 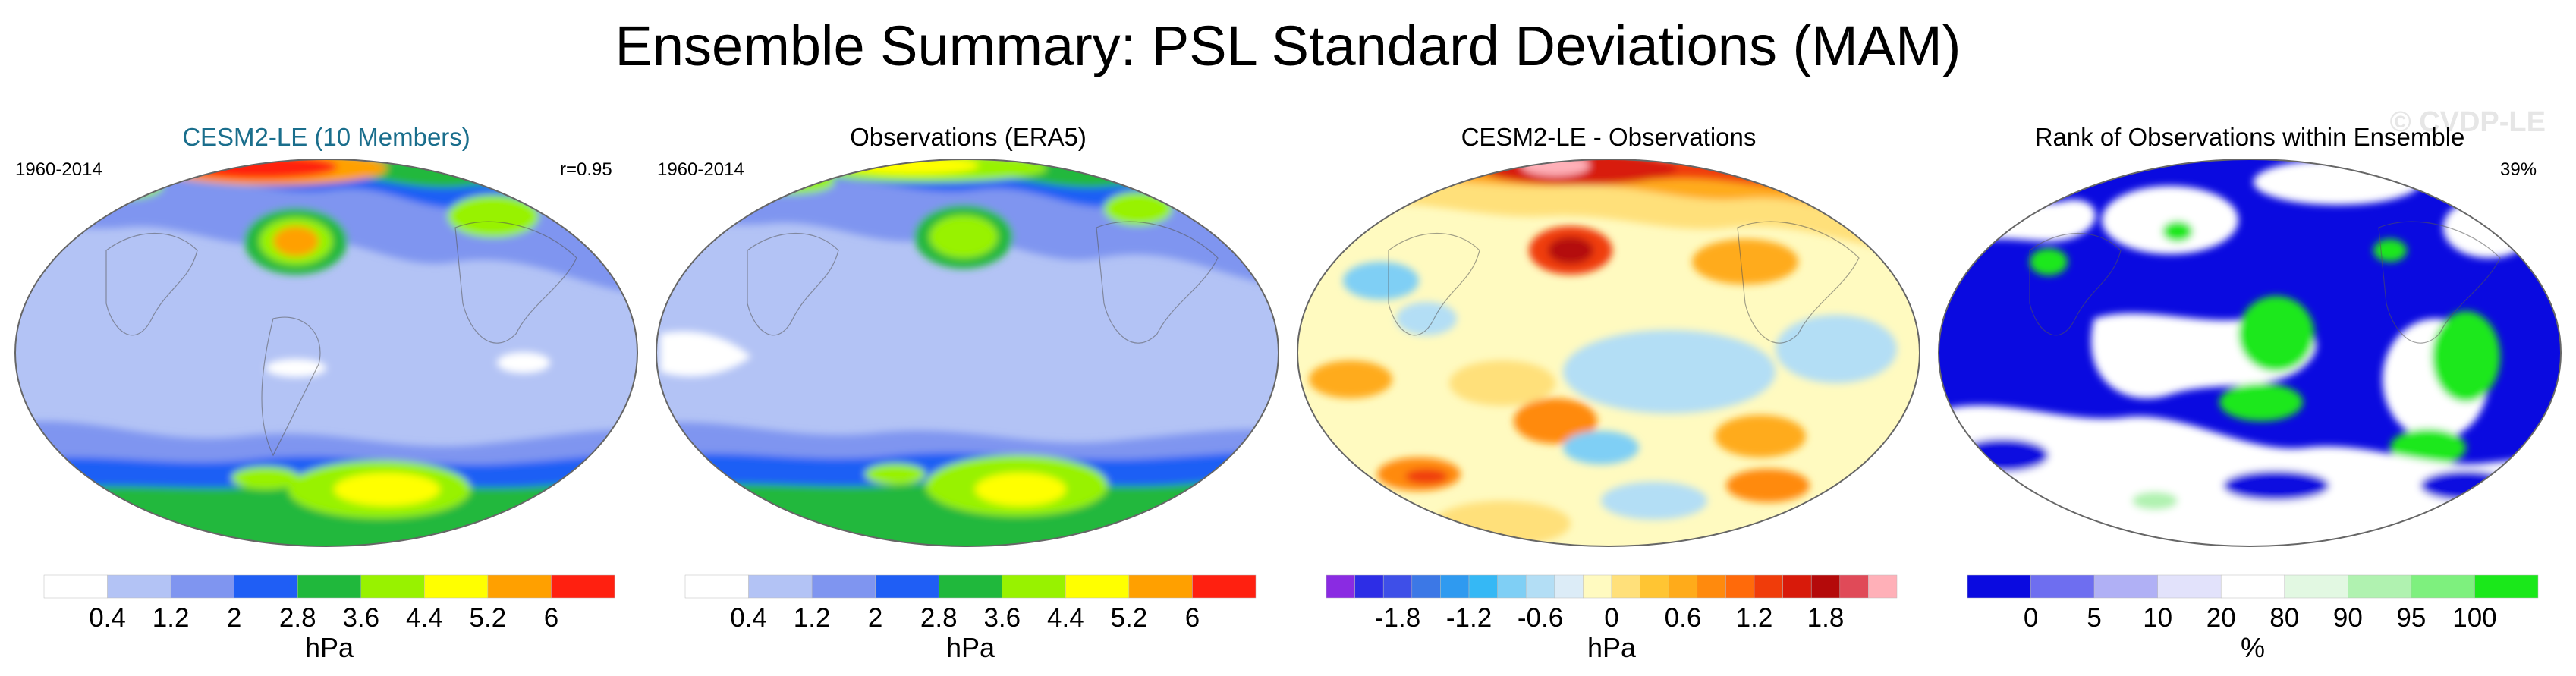 What do you see at coordinates (1609, 137) in the screenshot?
I see `panel-3-title: CESM2-LE - Observations` at bounding box center [1609, 137].